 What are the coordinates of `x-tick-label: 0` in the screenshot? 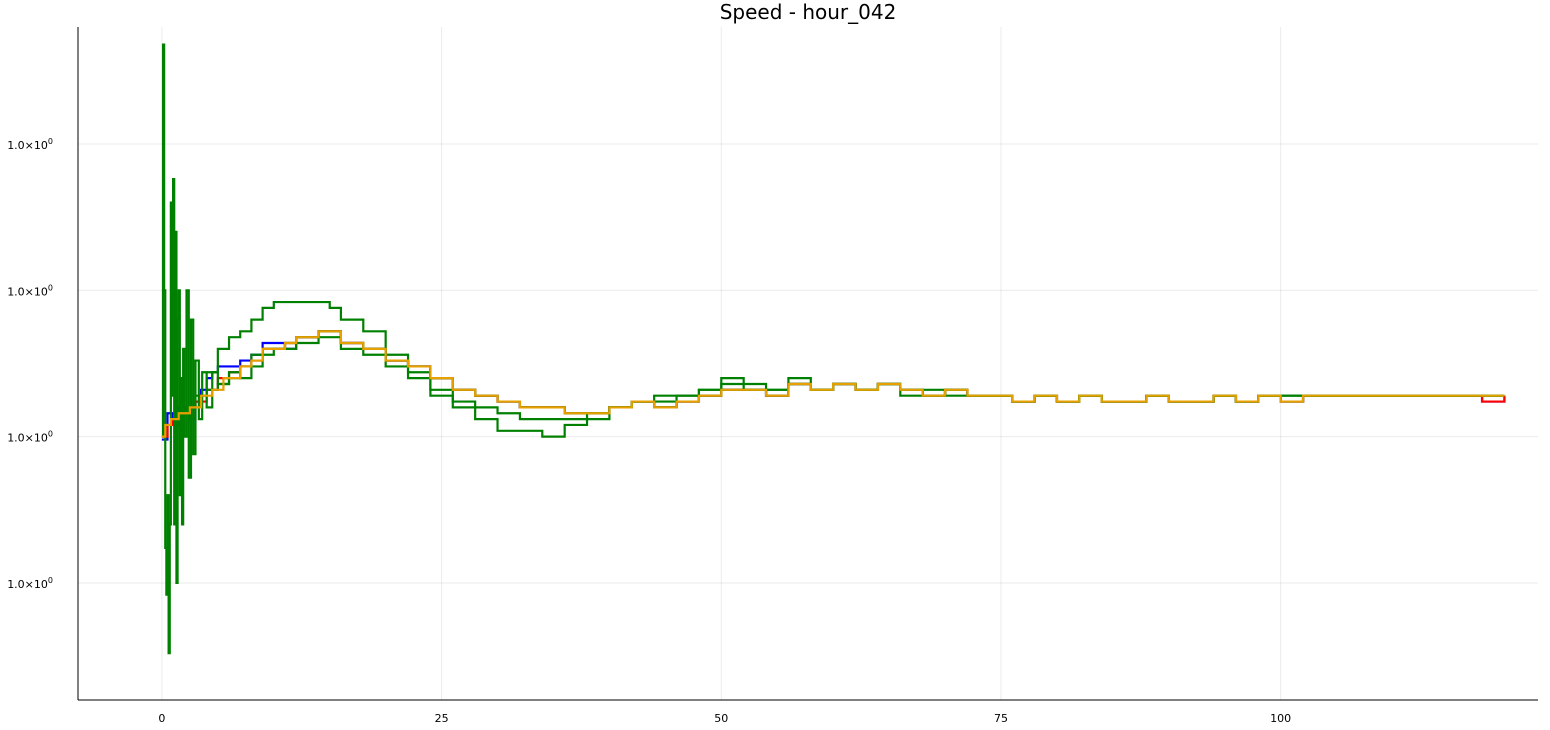 It's located at (161, 718).